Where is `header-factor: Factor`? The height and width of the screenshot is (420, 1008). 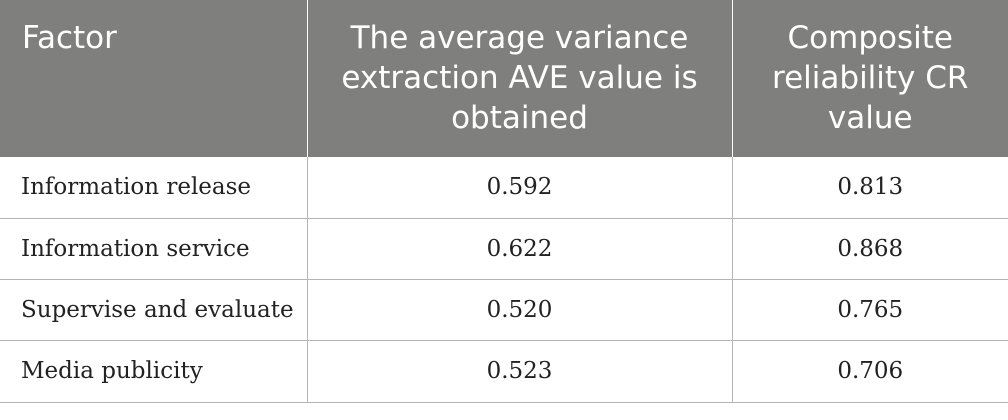 header-factor: Factor is located at coordinates (154, 78).